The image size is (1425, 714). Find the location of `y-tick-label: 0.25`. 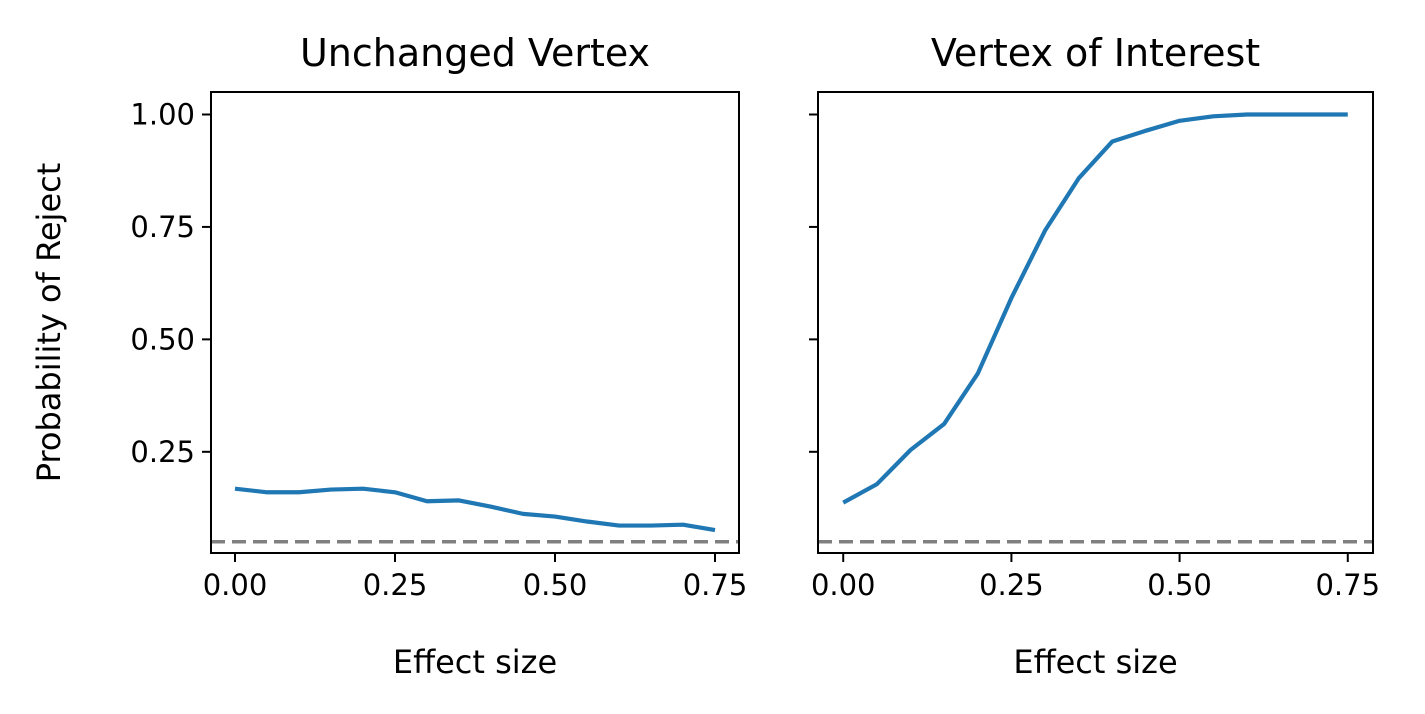

y-tick-label: 0.25 is located at coordinates (162, 452).